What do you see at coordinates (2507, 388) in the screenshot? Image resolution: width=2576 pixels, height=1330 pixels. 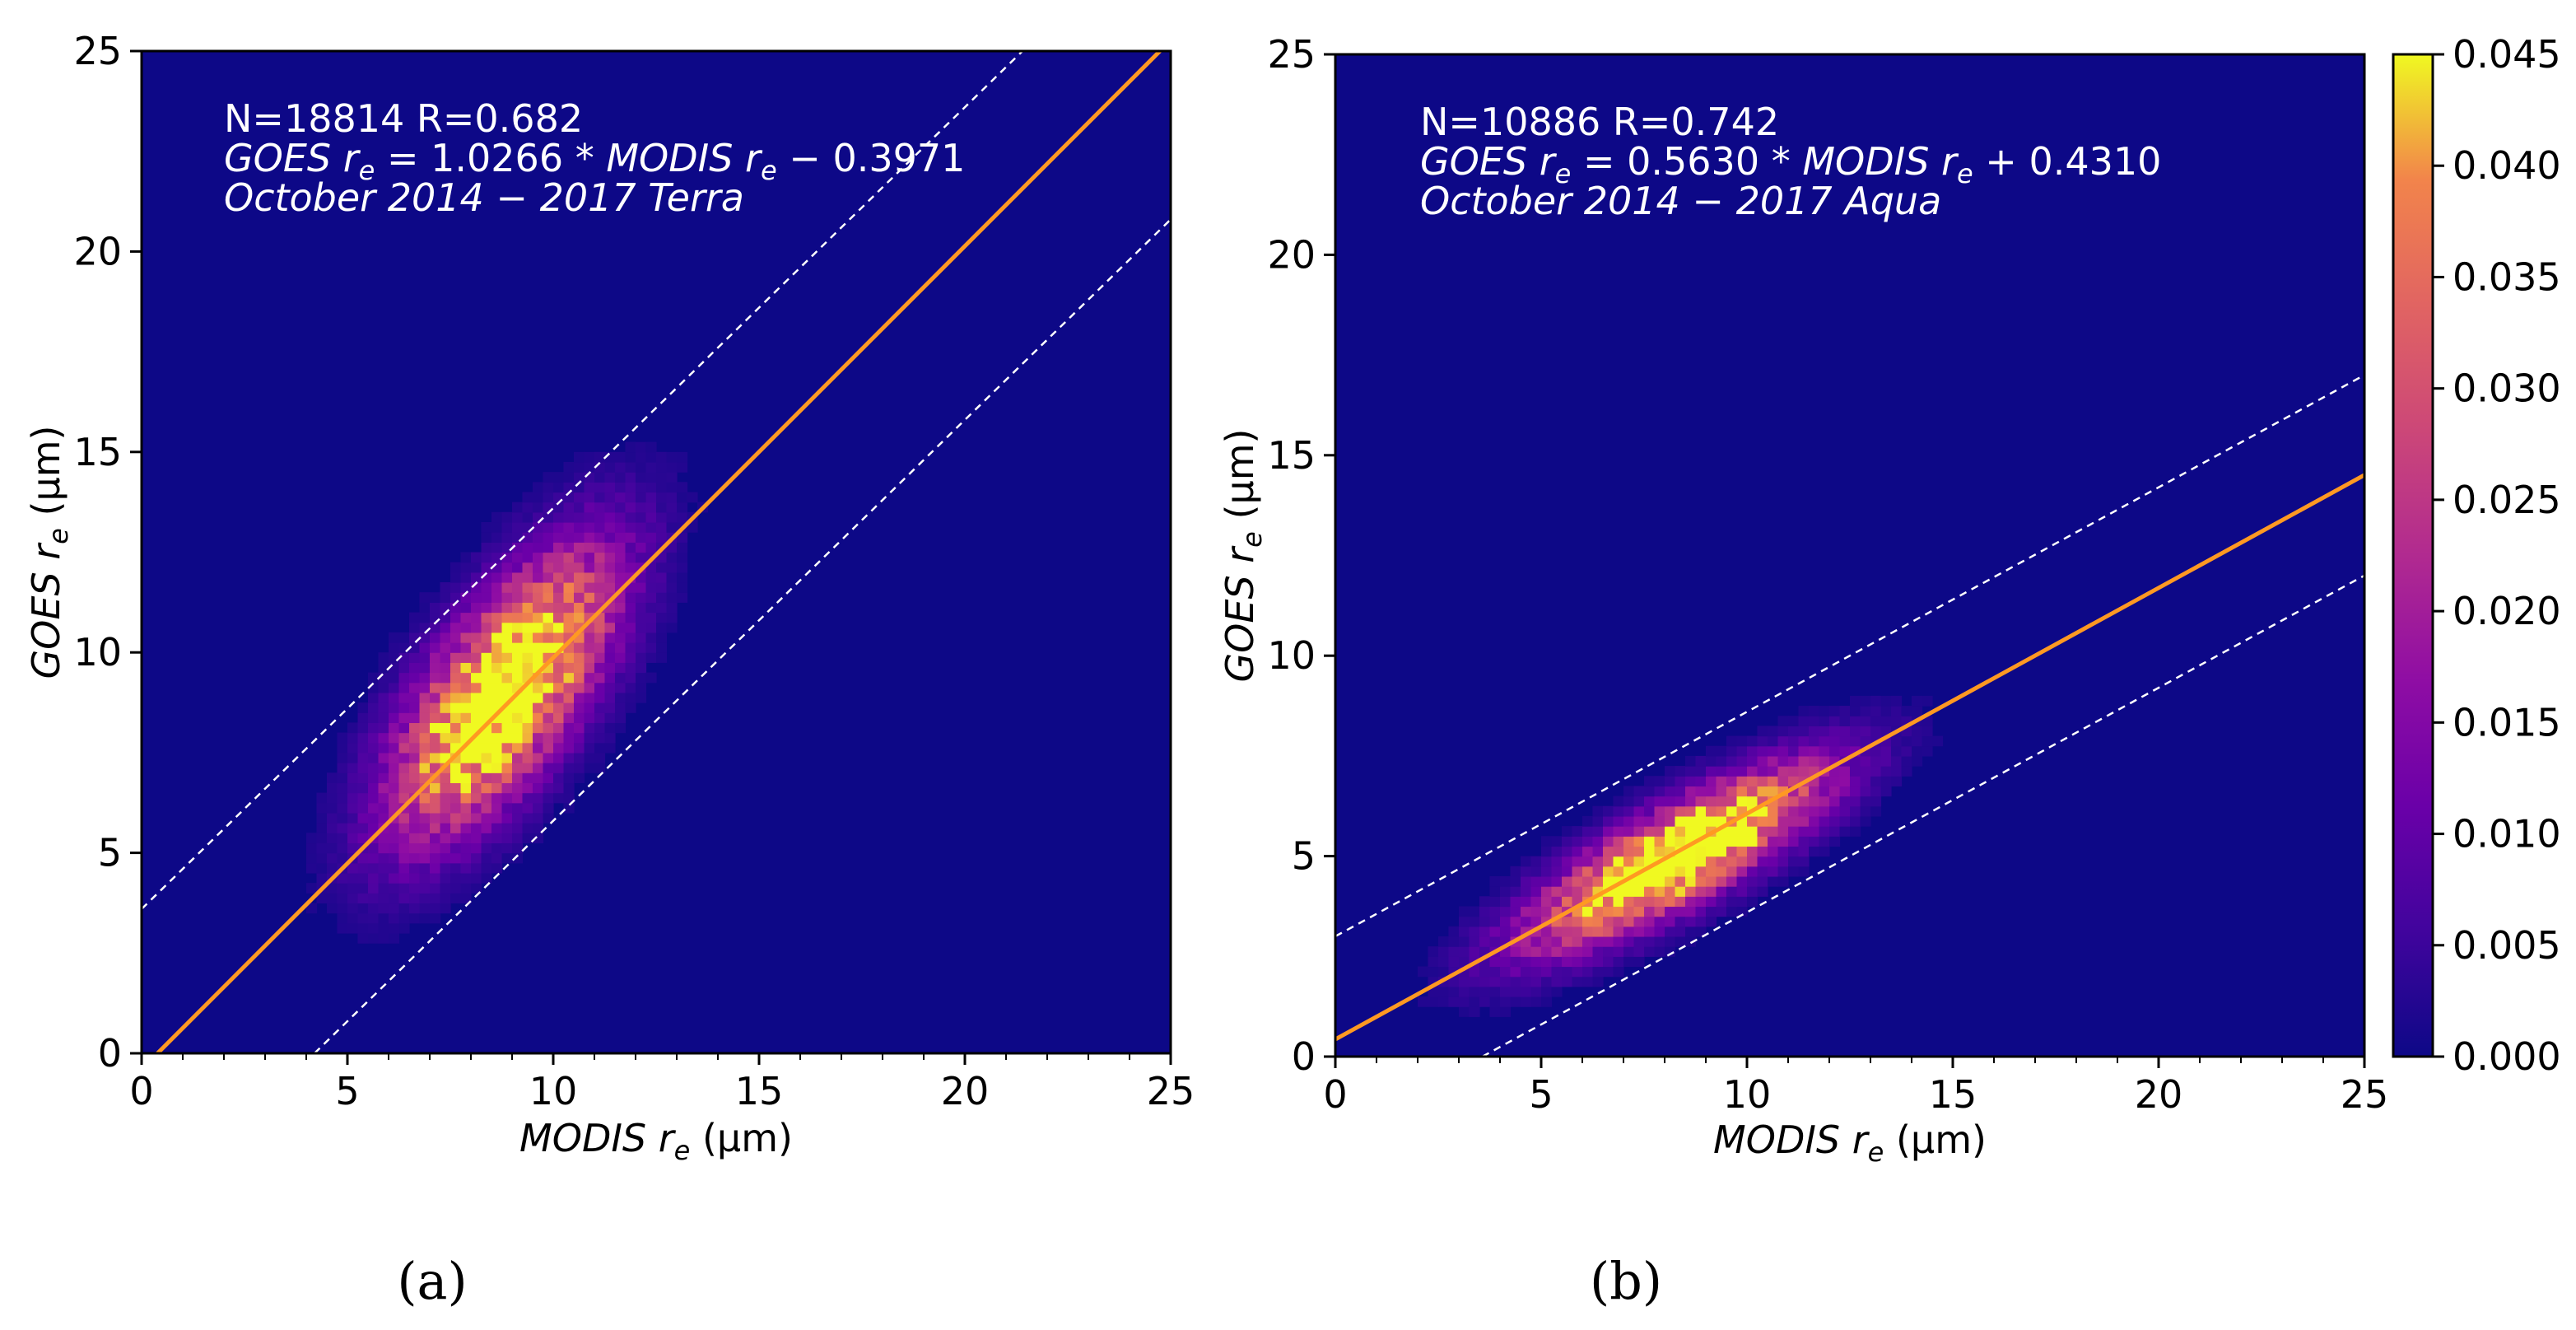 I see `colorbar-tick-label: 0.030` at bounding box center [2507, 388].